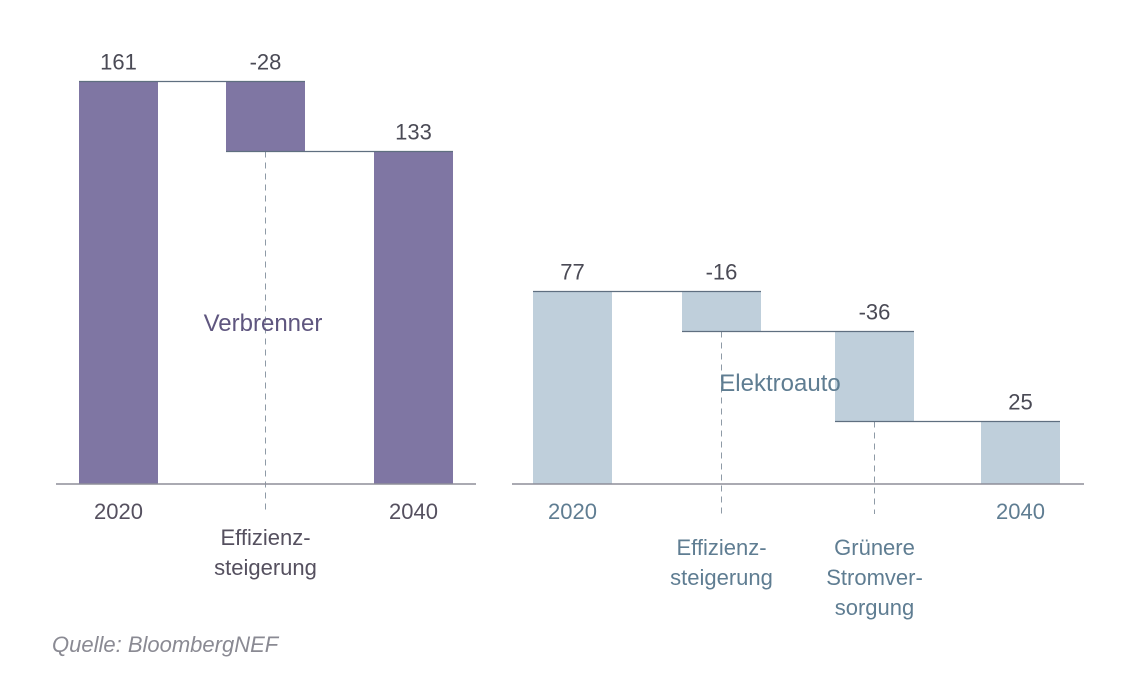 This screenshot has width=1134, height=693. Describe the element at coordinates (572, 272) in the screenshot. I see `value-label: 77` at that location.